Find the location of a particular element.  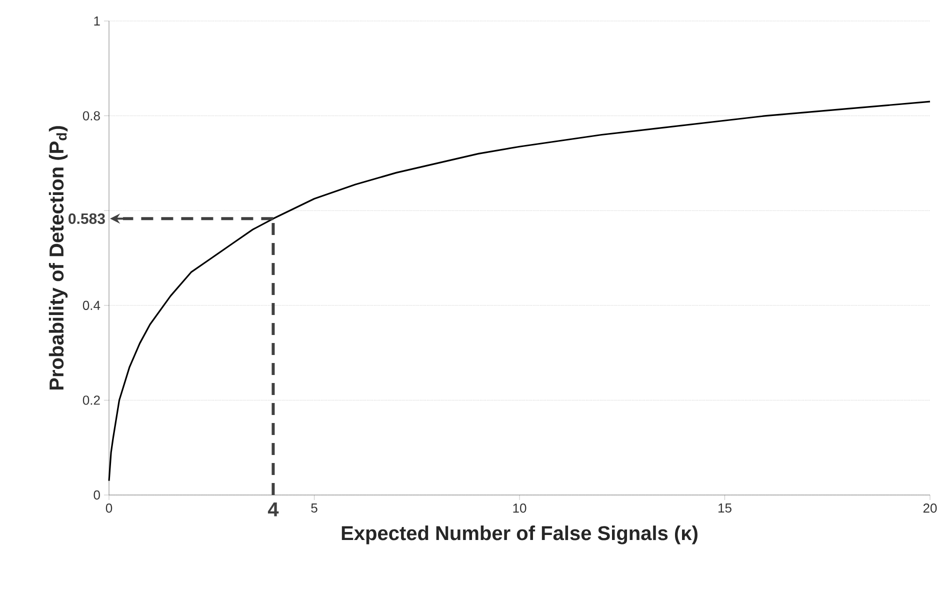

x-tick-label: 15 is located at coordinates (725, 508).